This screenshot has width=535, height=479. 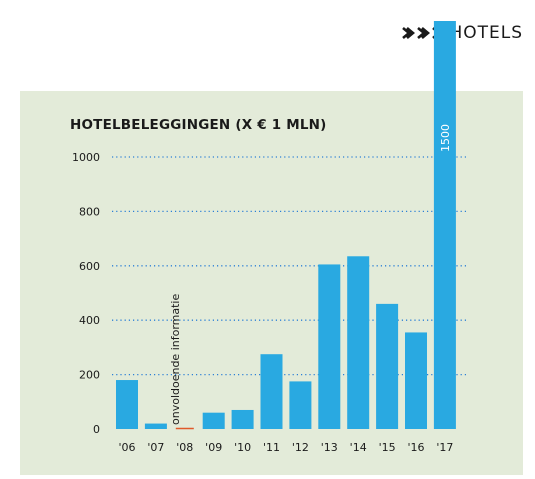 What do you see at coordinates (271, 447) in the screenshot?
I see `x-tick-label: '11` at bounding box center [271, 447].